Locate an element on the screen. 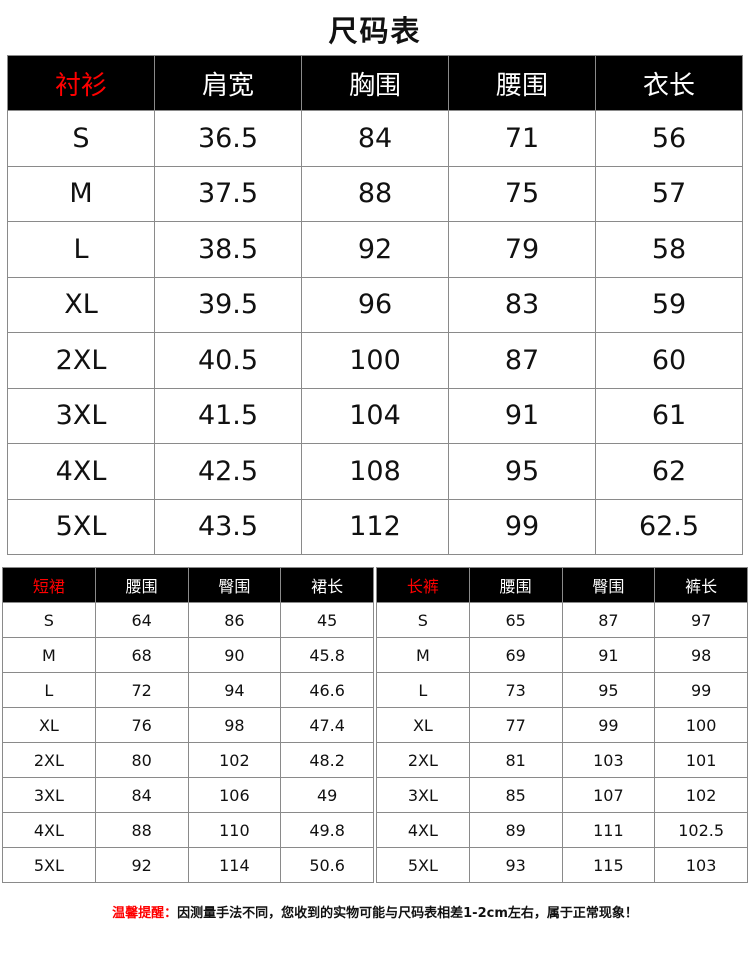 The width and height of the screenshot is (750, 955). measurement-cell: 87 is located at coordinates (608, 620).